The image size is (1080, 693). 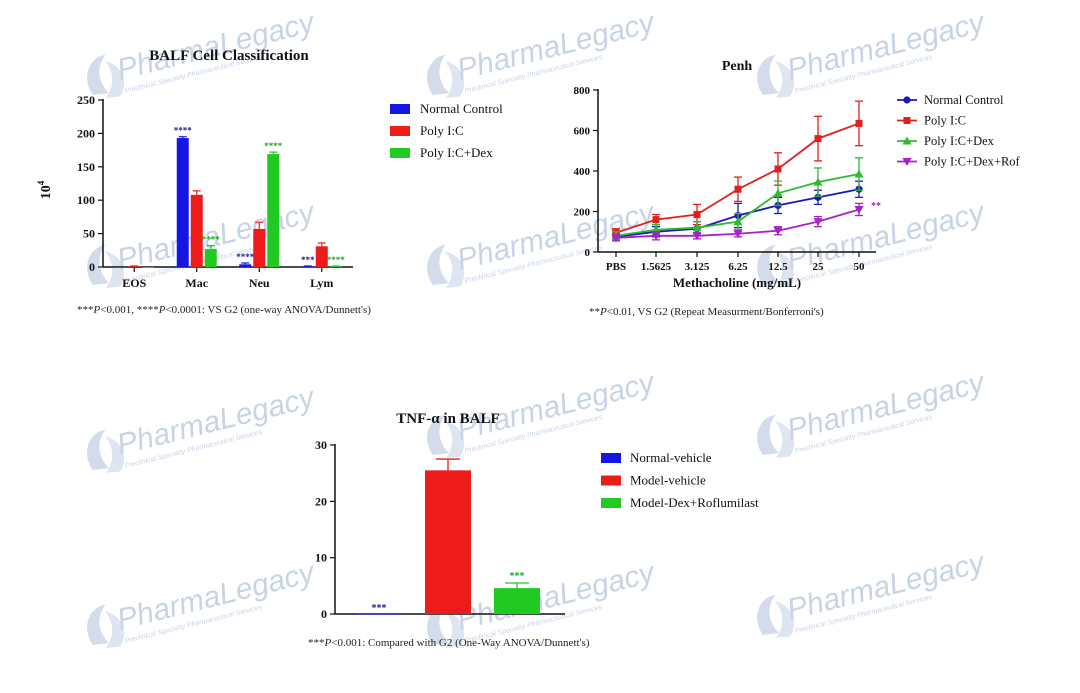 What do you see at coordinates (86, 167) in the screenshot?
I see `y-tick-label: 150` at bounding box center [86, 167].